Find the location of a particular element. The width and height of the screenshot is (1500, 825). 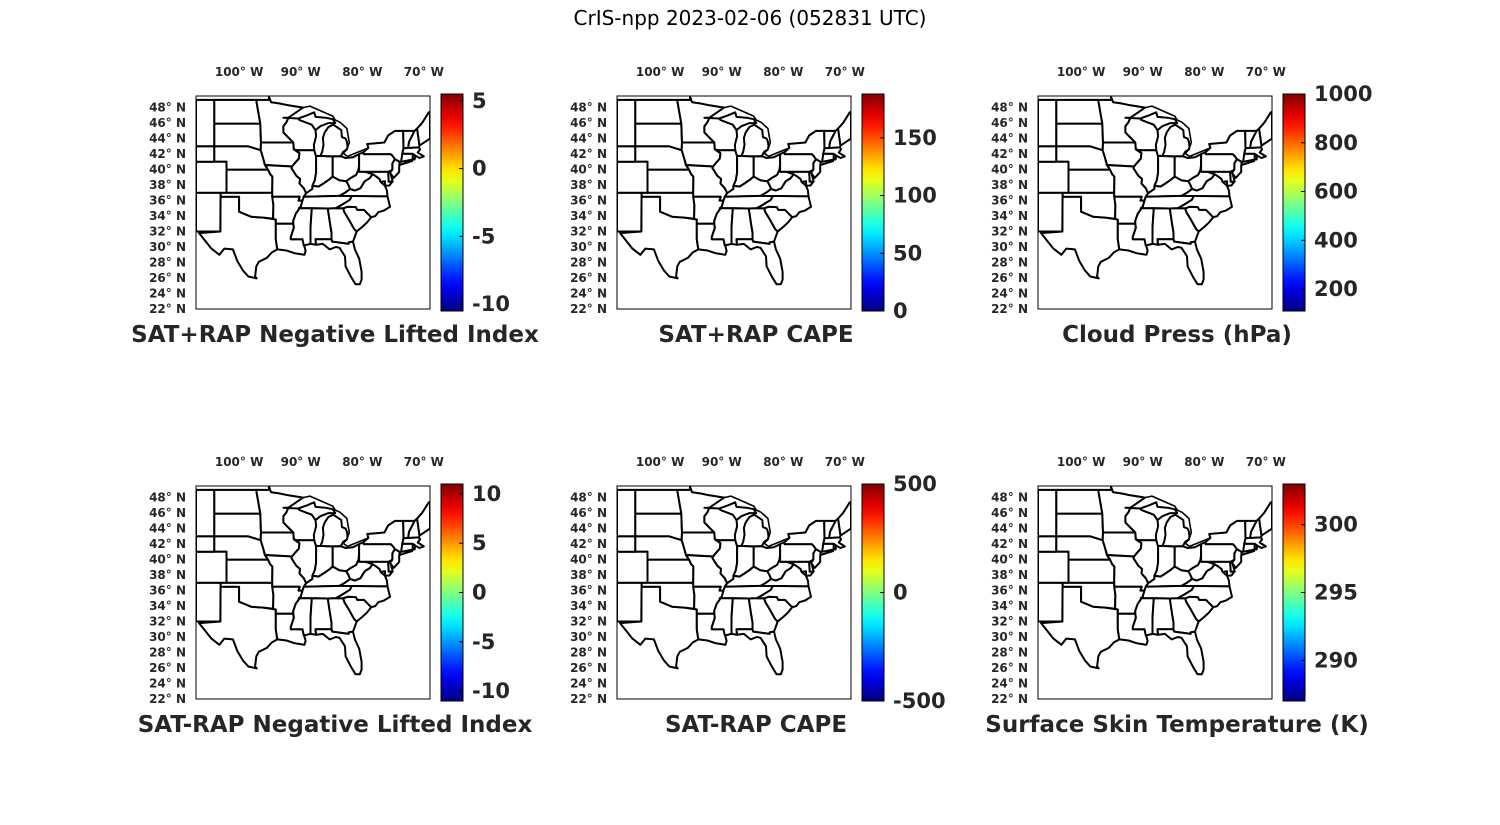

colorbar is located at coordinates (452, 202).